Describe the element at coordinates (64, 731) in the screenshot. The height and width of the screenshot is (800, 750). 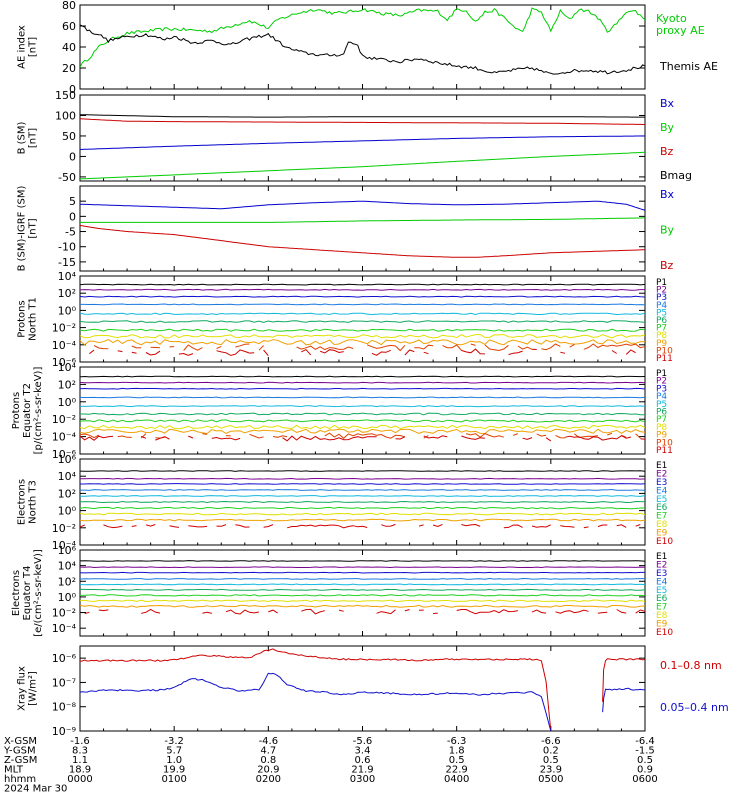
I see `y-tick-label: 10⁻⁹` at that location.